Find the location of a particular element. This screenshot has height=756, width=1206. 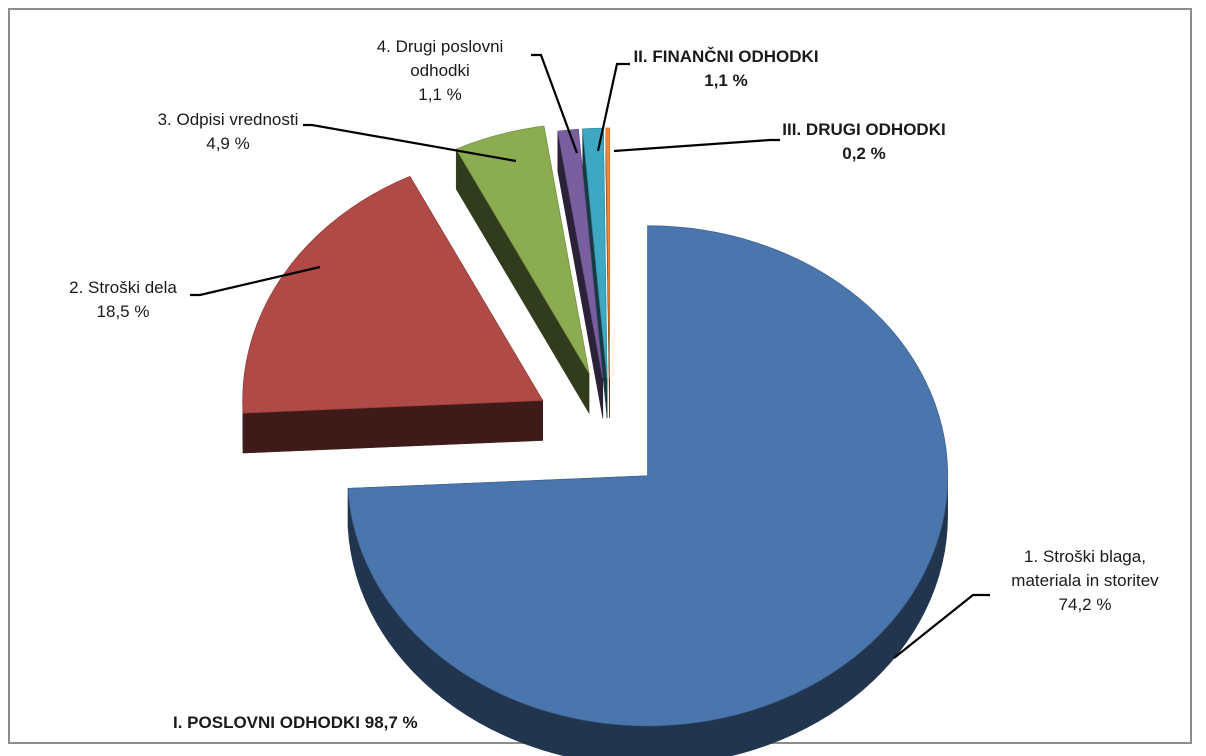

slice-category-label-2: 2. Stroški dela is located at coordinates (123, 287).